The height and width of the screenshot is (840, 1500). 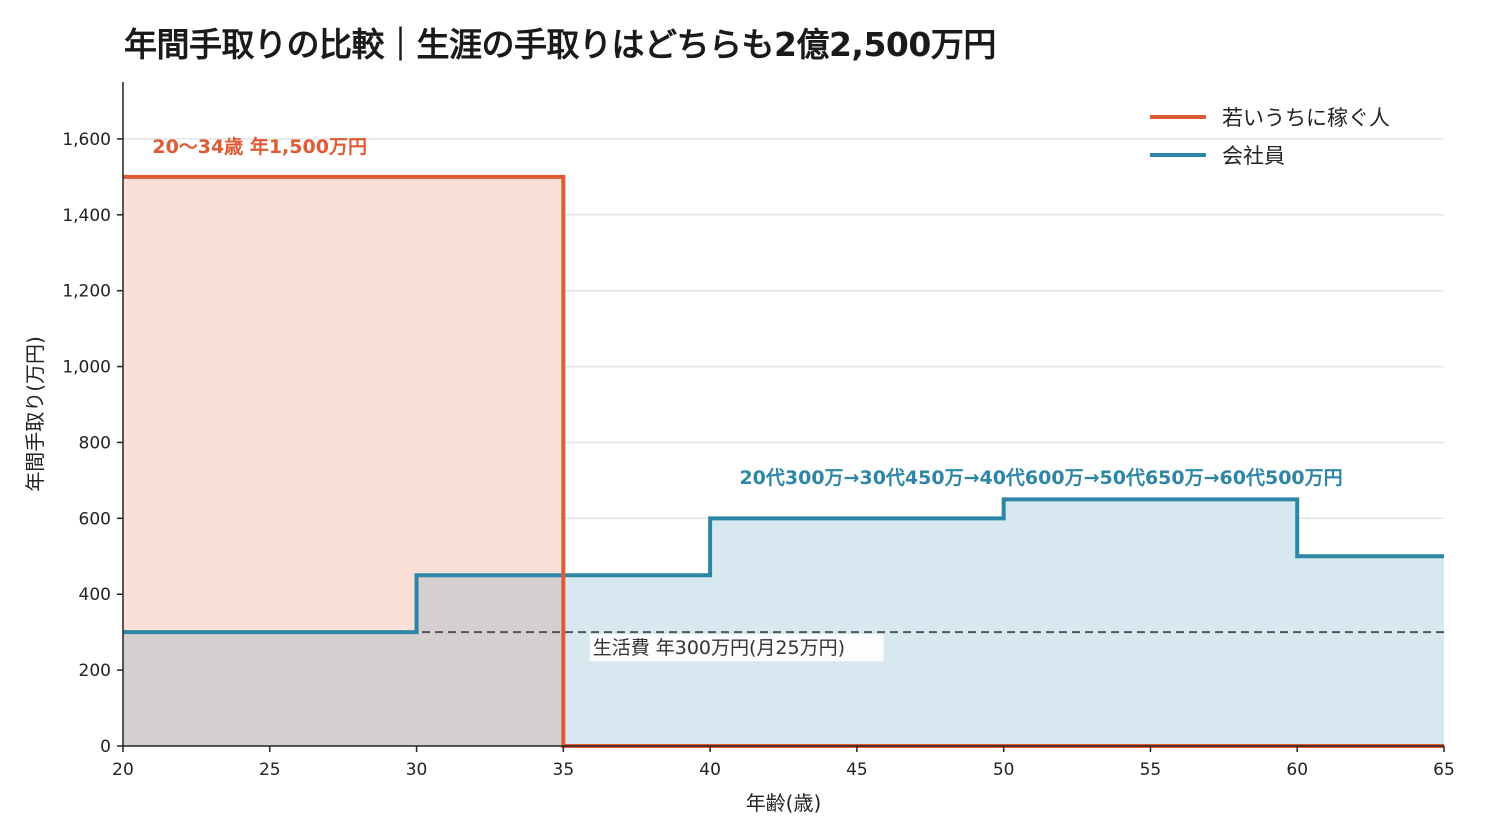 What do you see at coordinates (719, 648) in the screenshot?
I see `reference-label: 生活費 年300万円(月25万円)` at bounding box center [719, 648].